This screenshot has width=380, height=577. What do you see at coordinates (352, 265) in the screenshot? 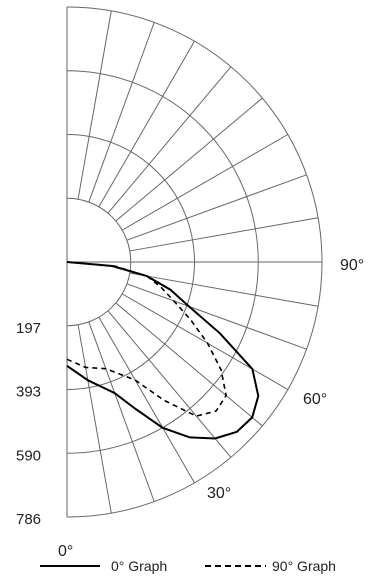
I see `angle-label-90: 90°` at bounding box center [352, 265].